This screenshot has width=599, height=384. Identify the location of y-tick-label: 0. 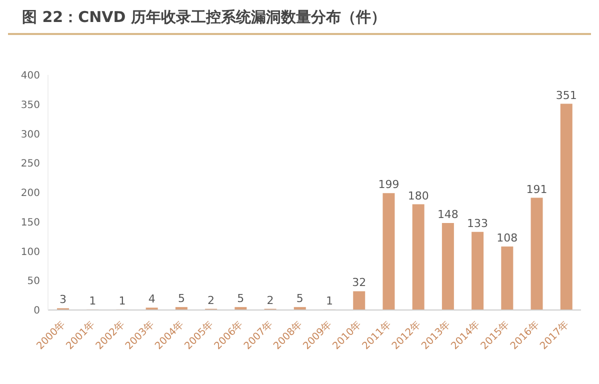
(37, 311).